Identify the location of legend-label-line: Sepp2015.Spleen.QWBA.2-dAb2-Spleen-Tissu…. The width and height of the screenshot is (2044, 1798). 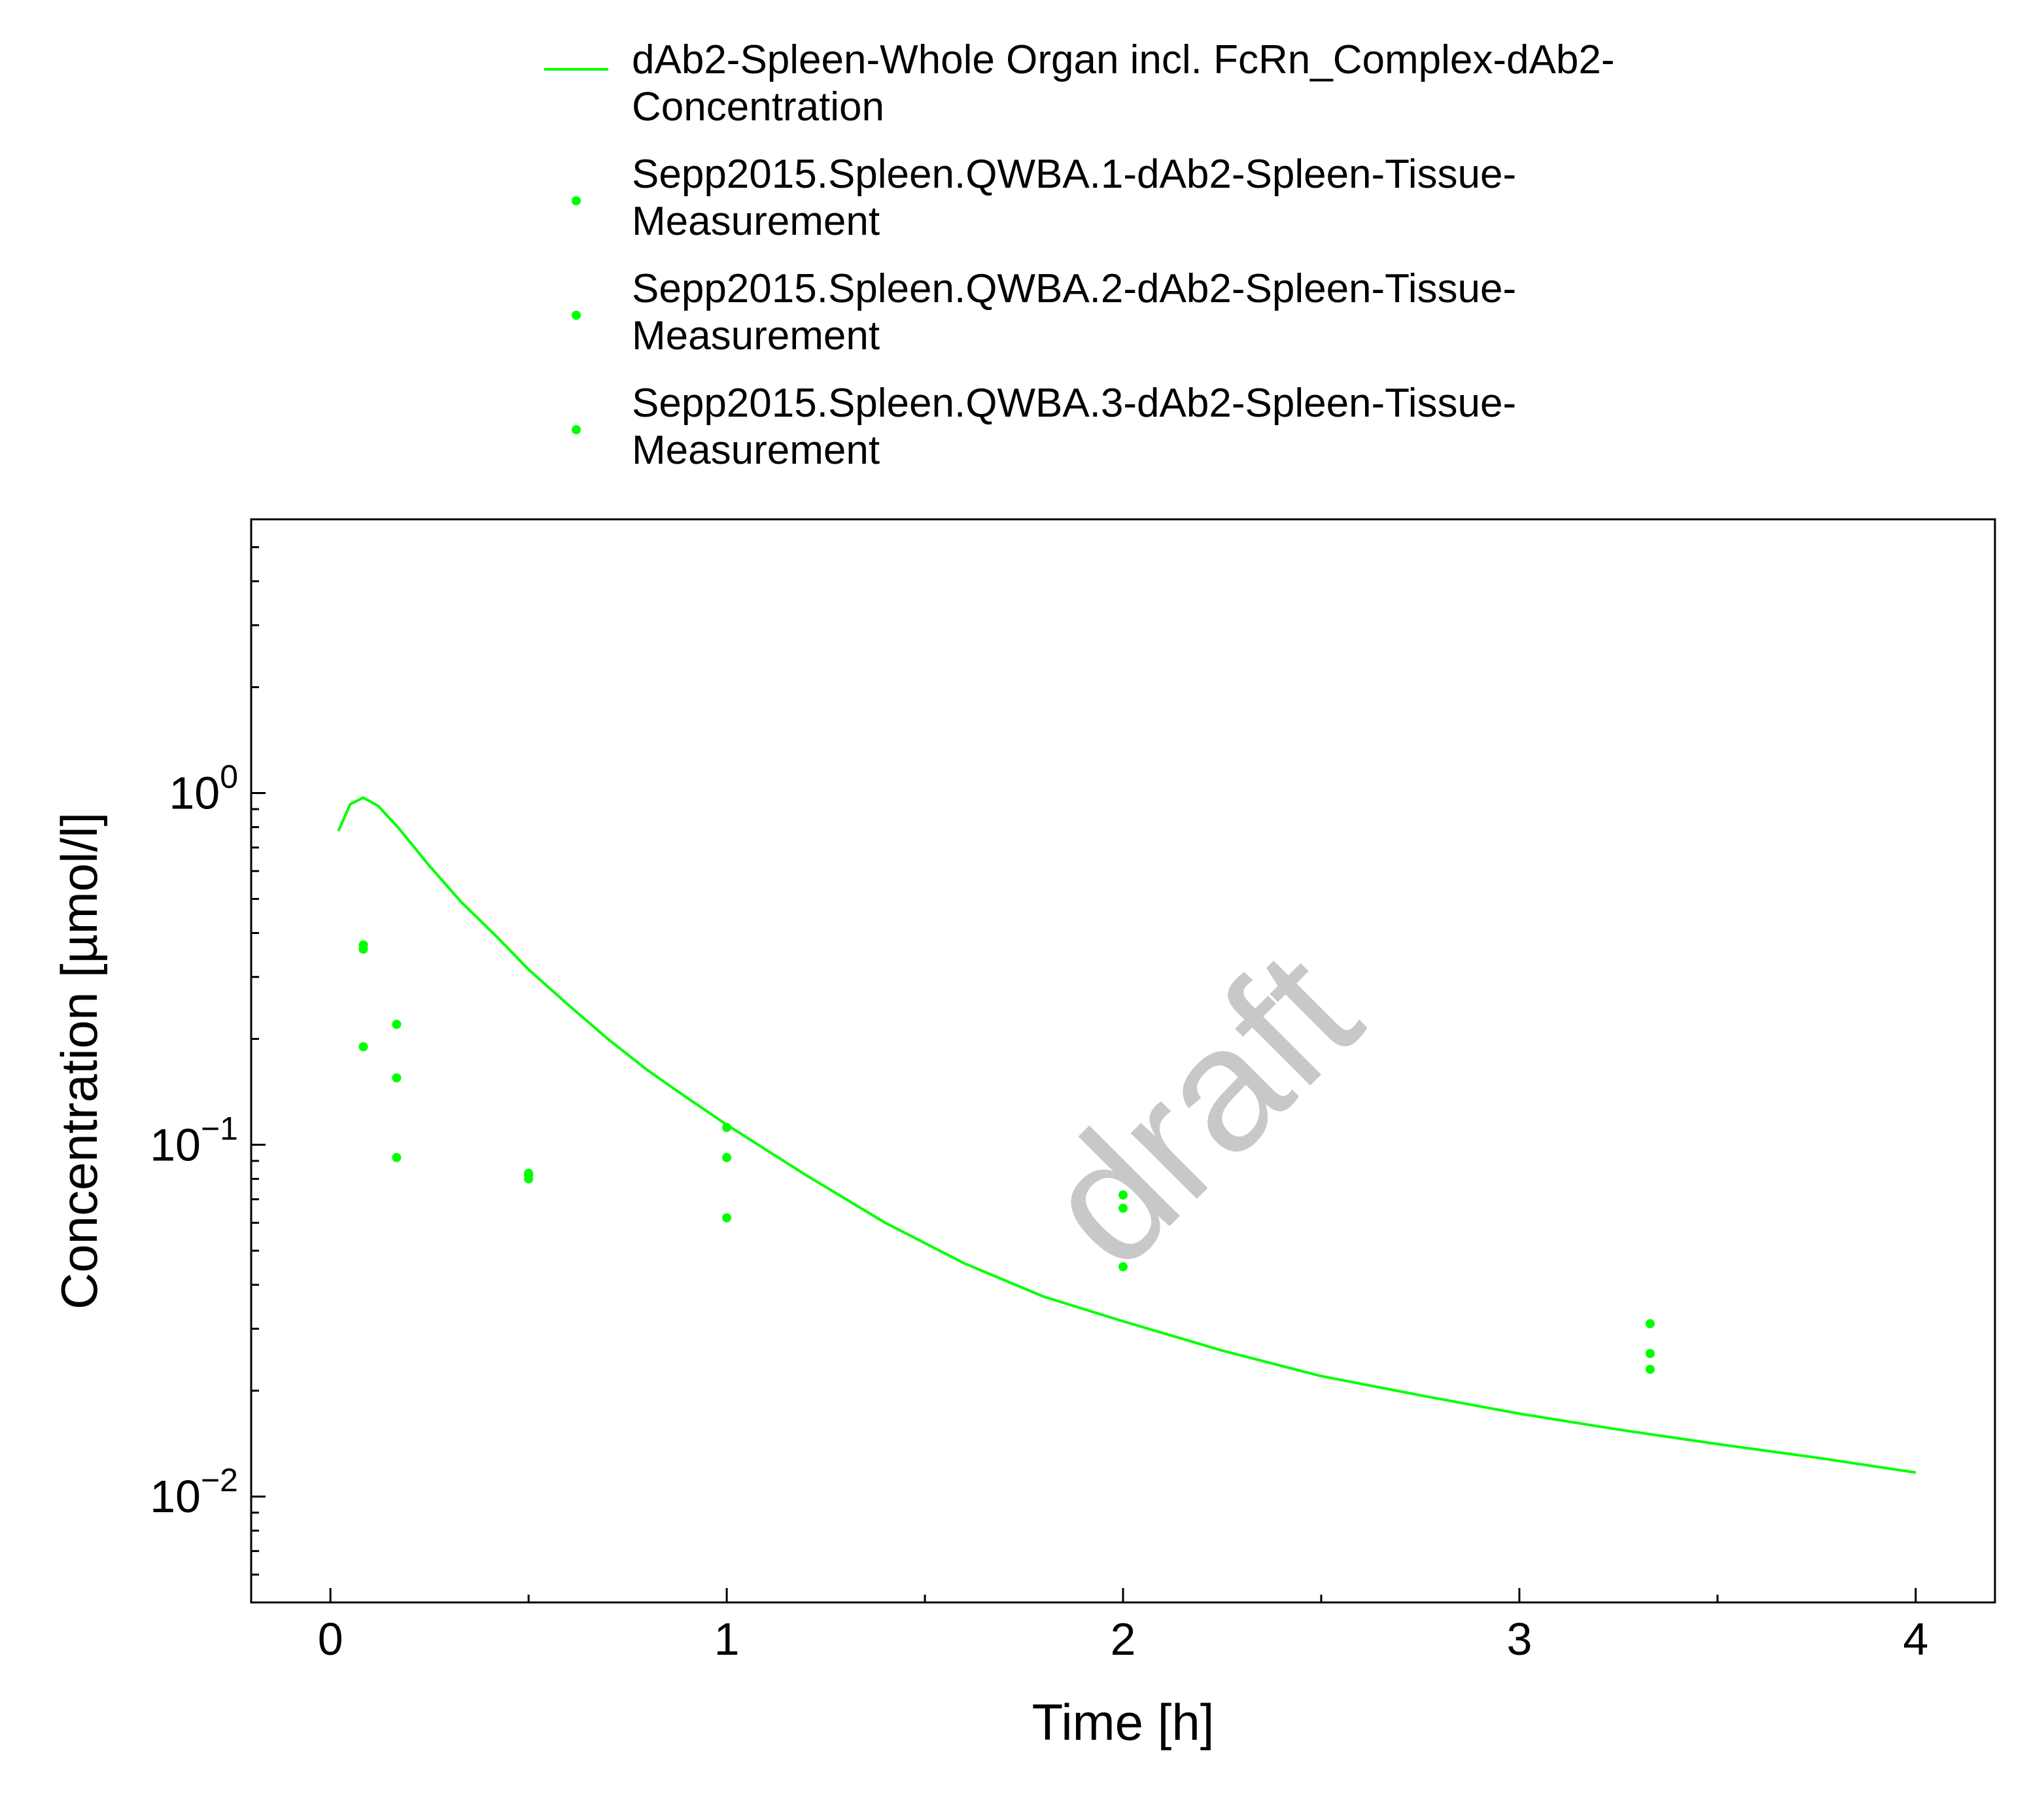
(1074, 288).